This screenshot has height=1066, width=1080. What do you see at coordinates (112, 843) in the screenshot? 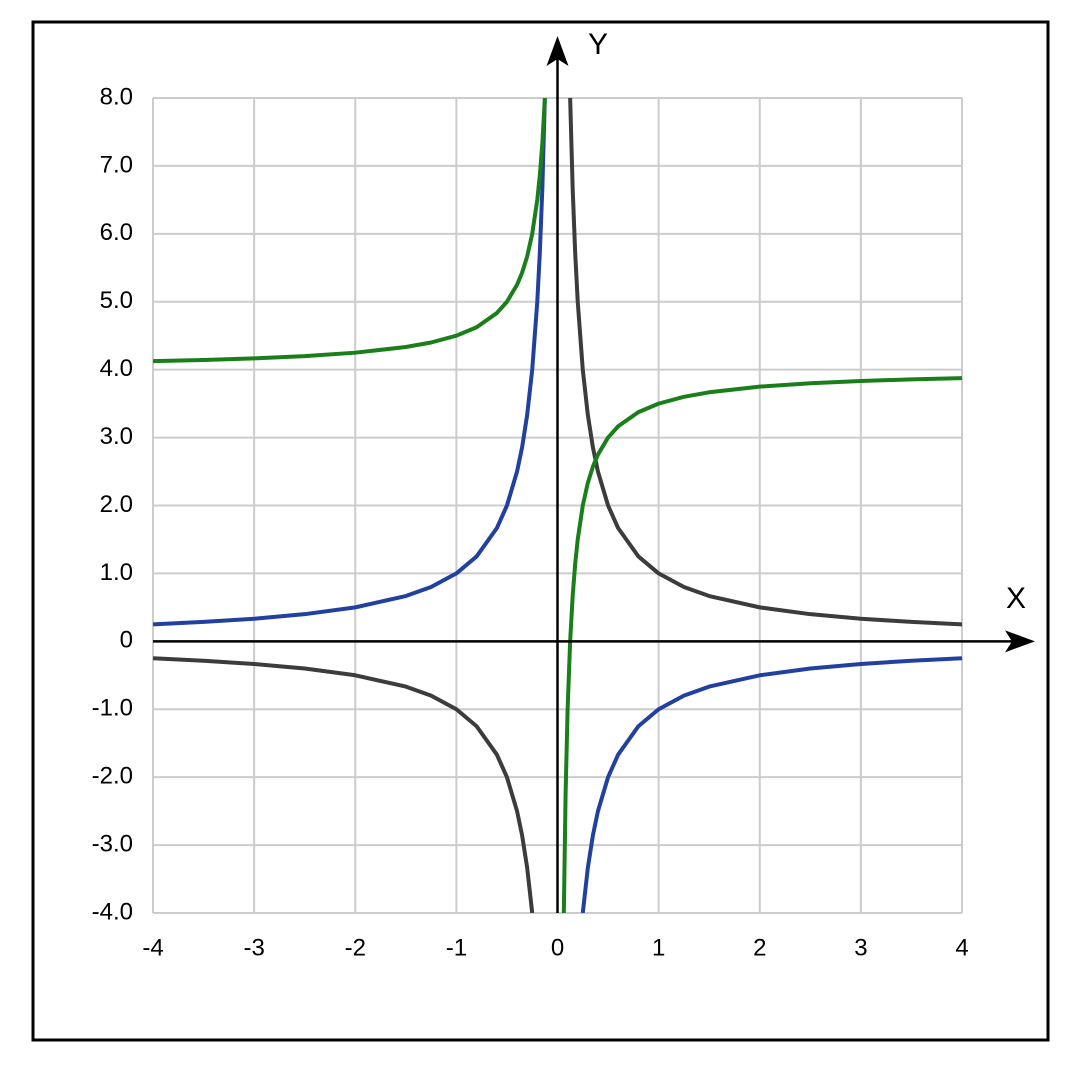
I see `y-tick-label: -3.0` at bounding box center [112, 843].